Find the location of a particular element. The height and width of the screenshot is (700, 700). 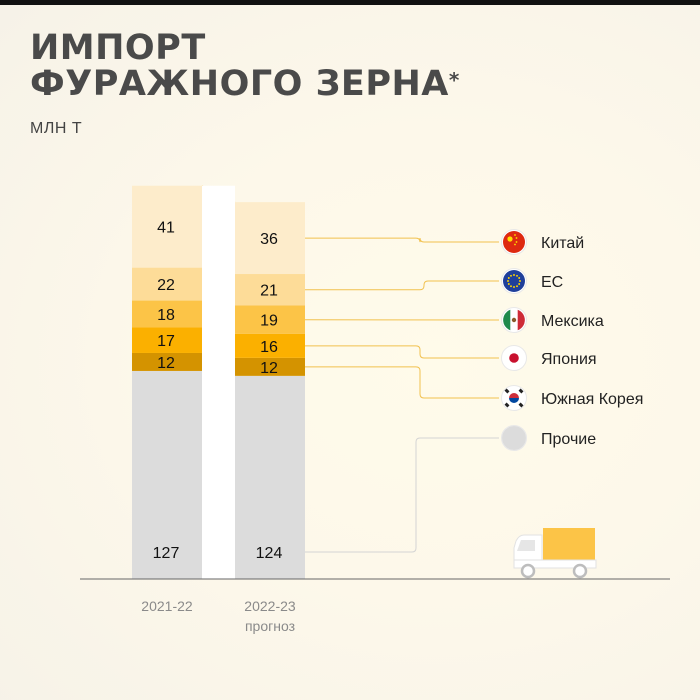

value-label-китай-1: 36 is located at coordinates (269, 239).